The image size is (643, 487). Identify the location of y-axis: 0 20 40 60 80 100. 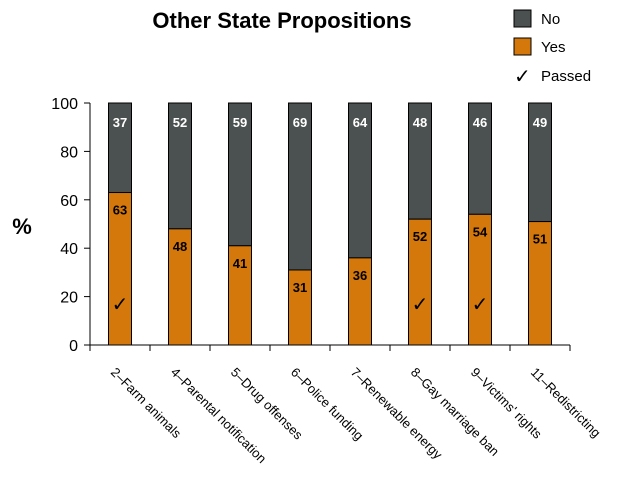
(71, 225).